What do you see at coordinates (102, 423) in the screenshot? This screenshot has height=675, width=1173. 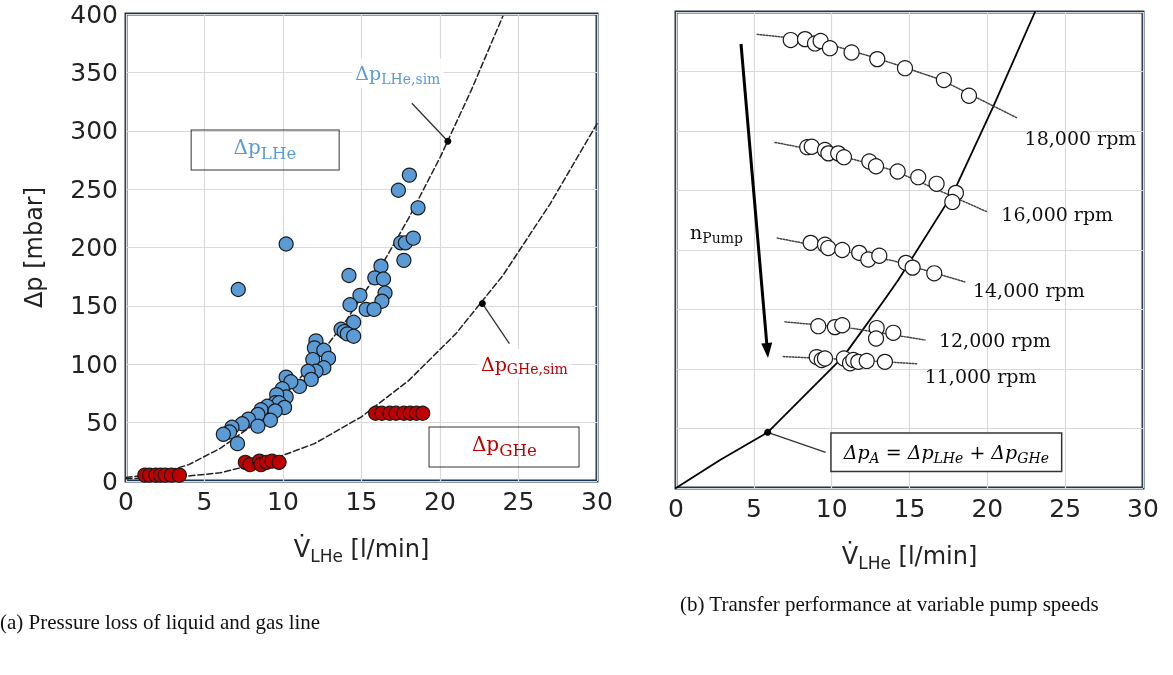 I see `y-tick-label: 50` at bounding box center [102, 423].